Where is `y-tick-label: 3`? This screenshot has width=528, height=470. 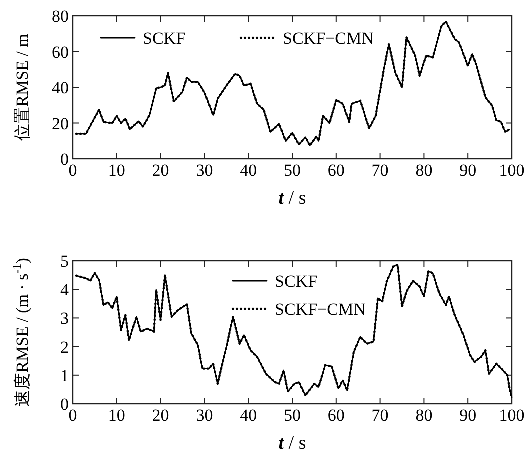 y-tick-label: 3 is located at coordinates (64, 318).